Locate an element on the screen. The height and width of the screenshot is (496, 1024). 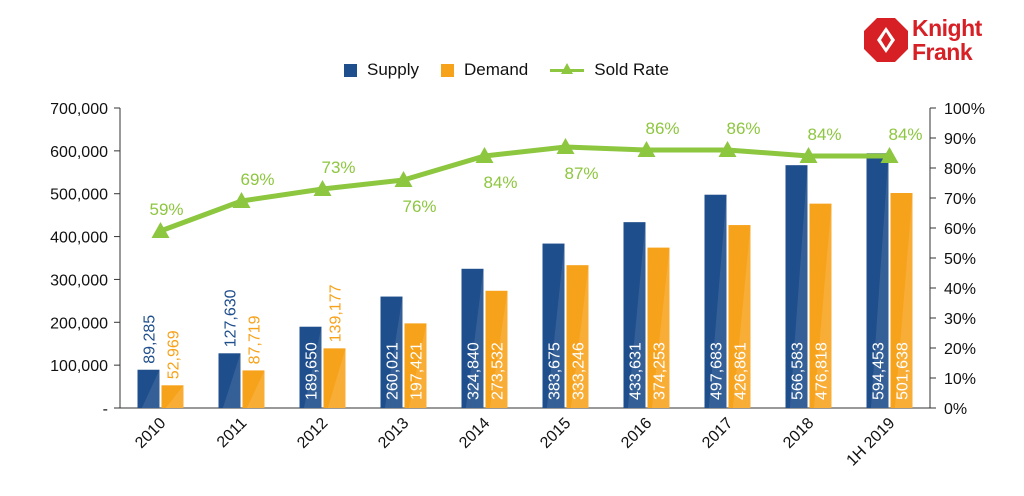
x-axis-tick-label: 2018 is located at coordinates (798, 433).